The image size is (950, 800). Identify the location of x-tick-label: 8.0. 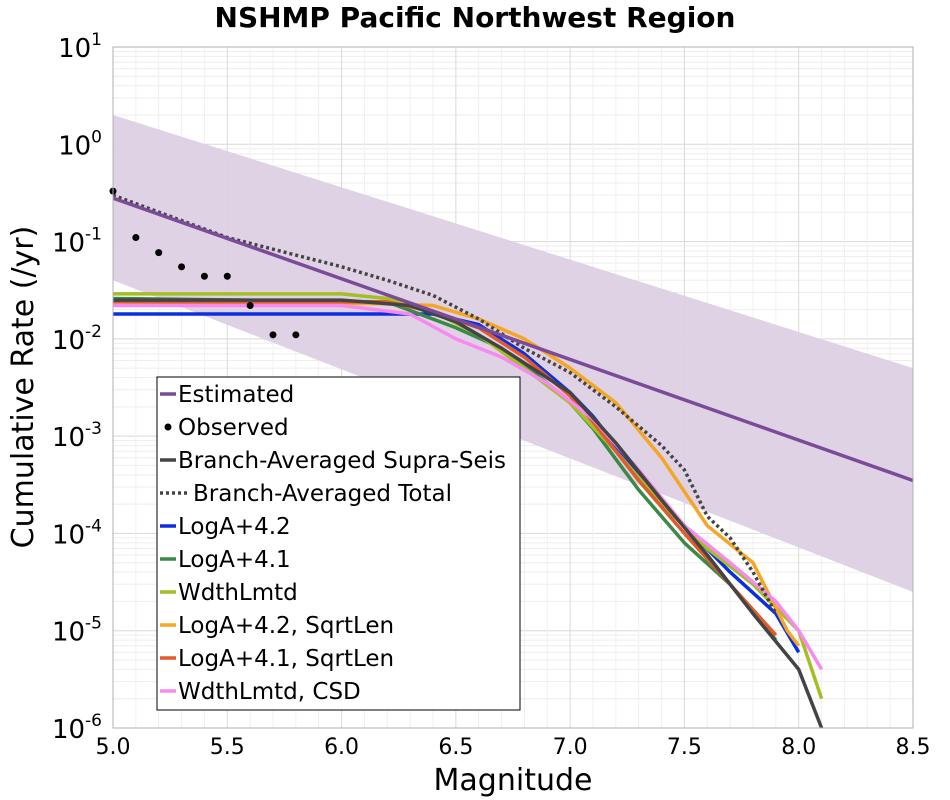
(798, 747).